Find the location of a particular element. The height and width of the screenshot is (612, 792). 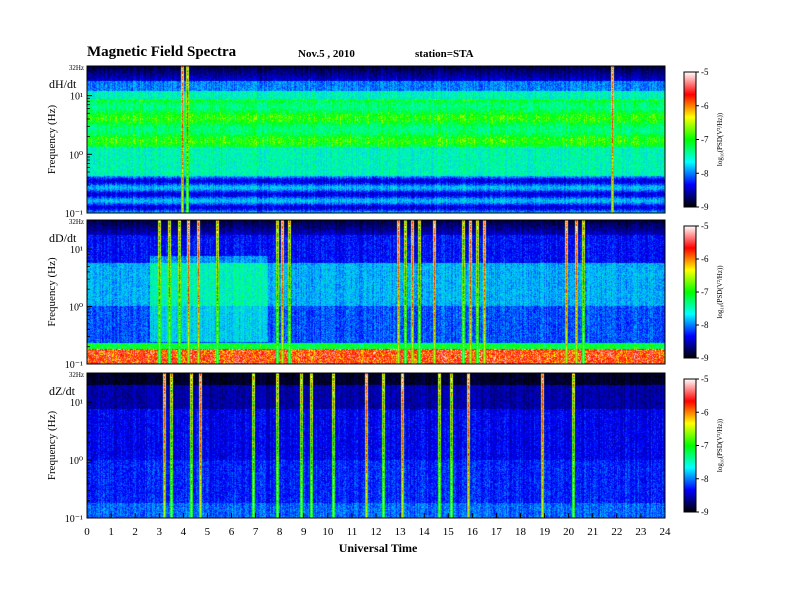

x-tick-label: 13 is located at coordinates (401, 532).